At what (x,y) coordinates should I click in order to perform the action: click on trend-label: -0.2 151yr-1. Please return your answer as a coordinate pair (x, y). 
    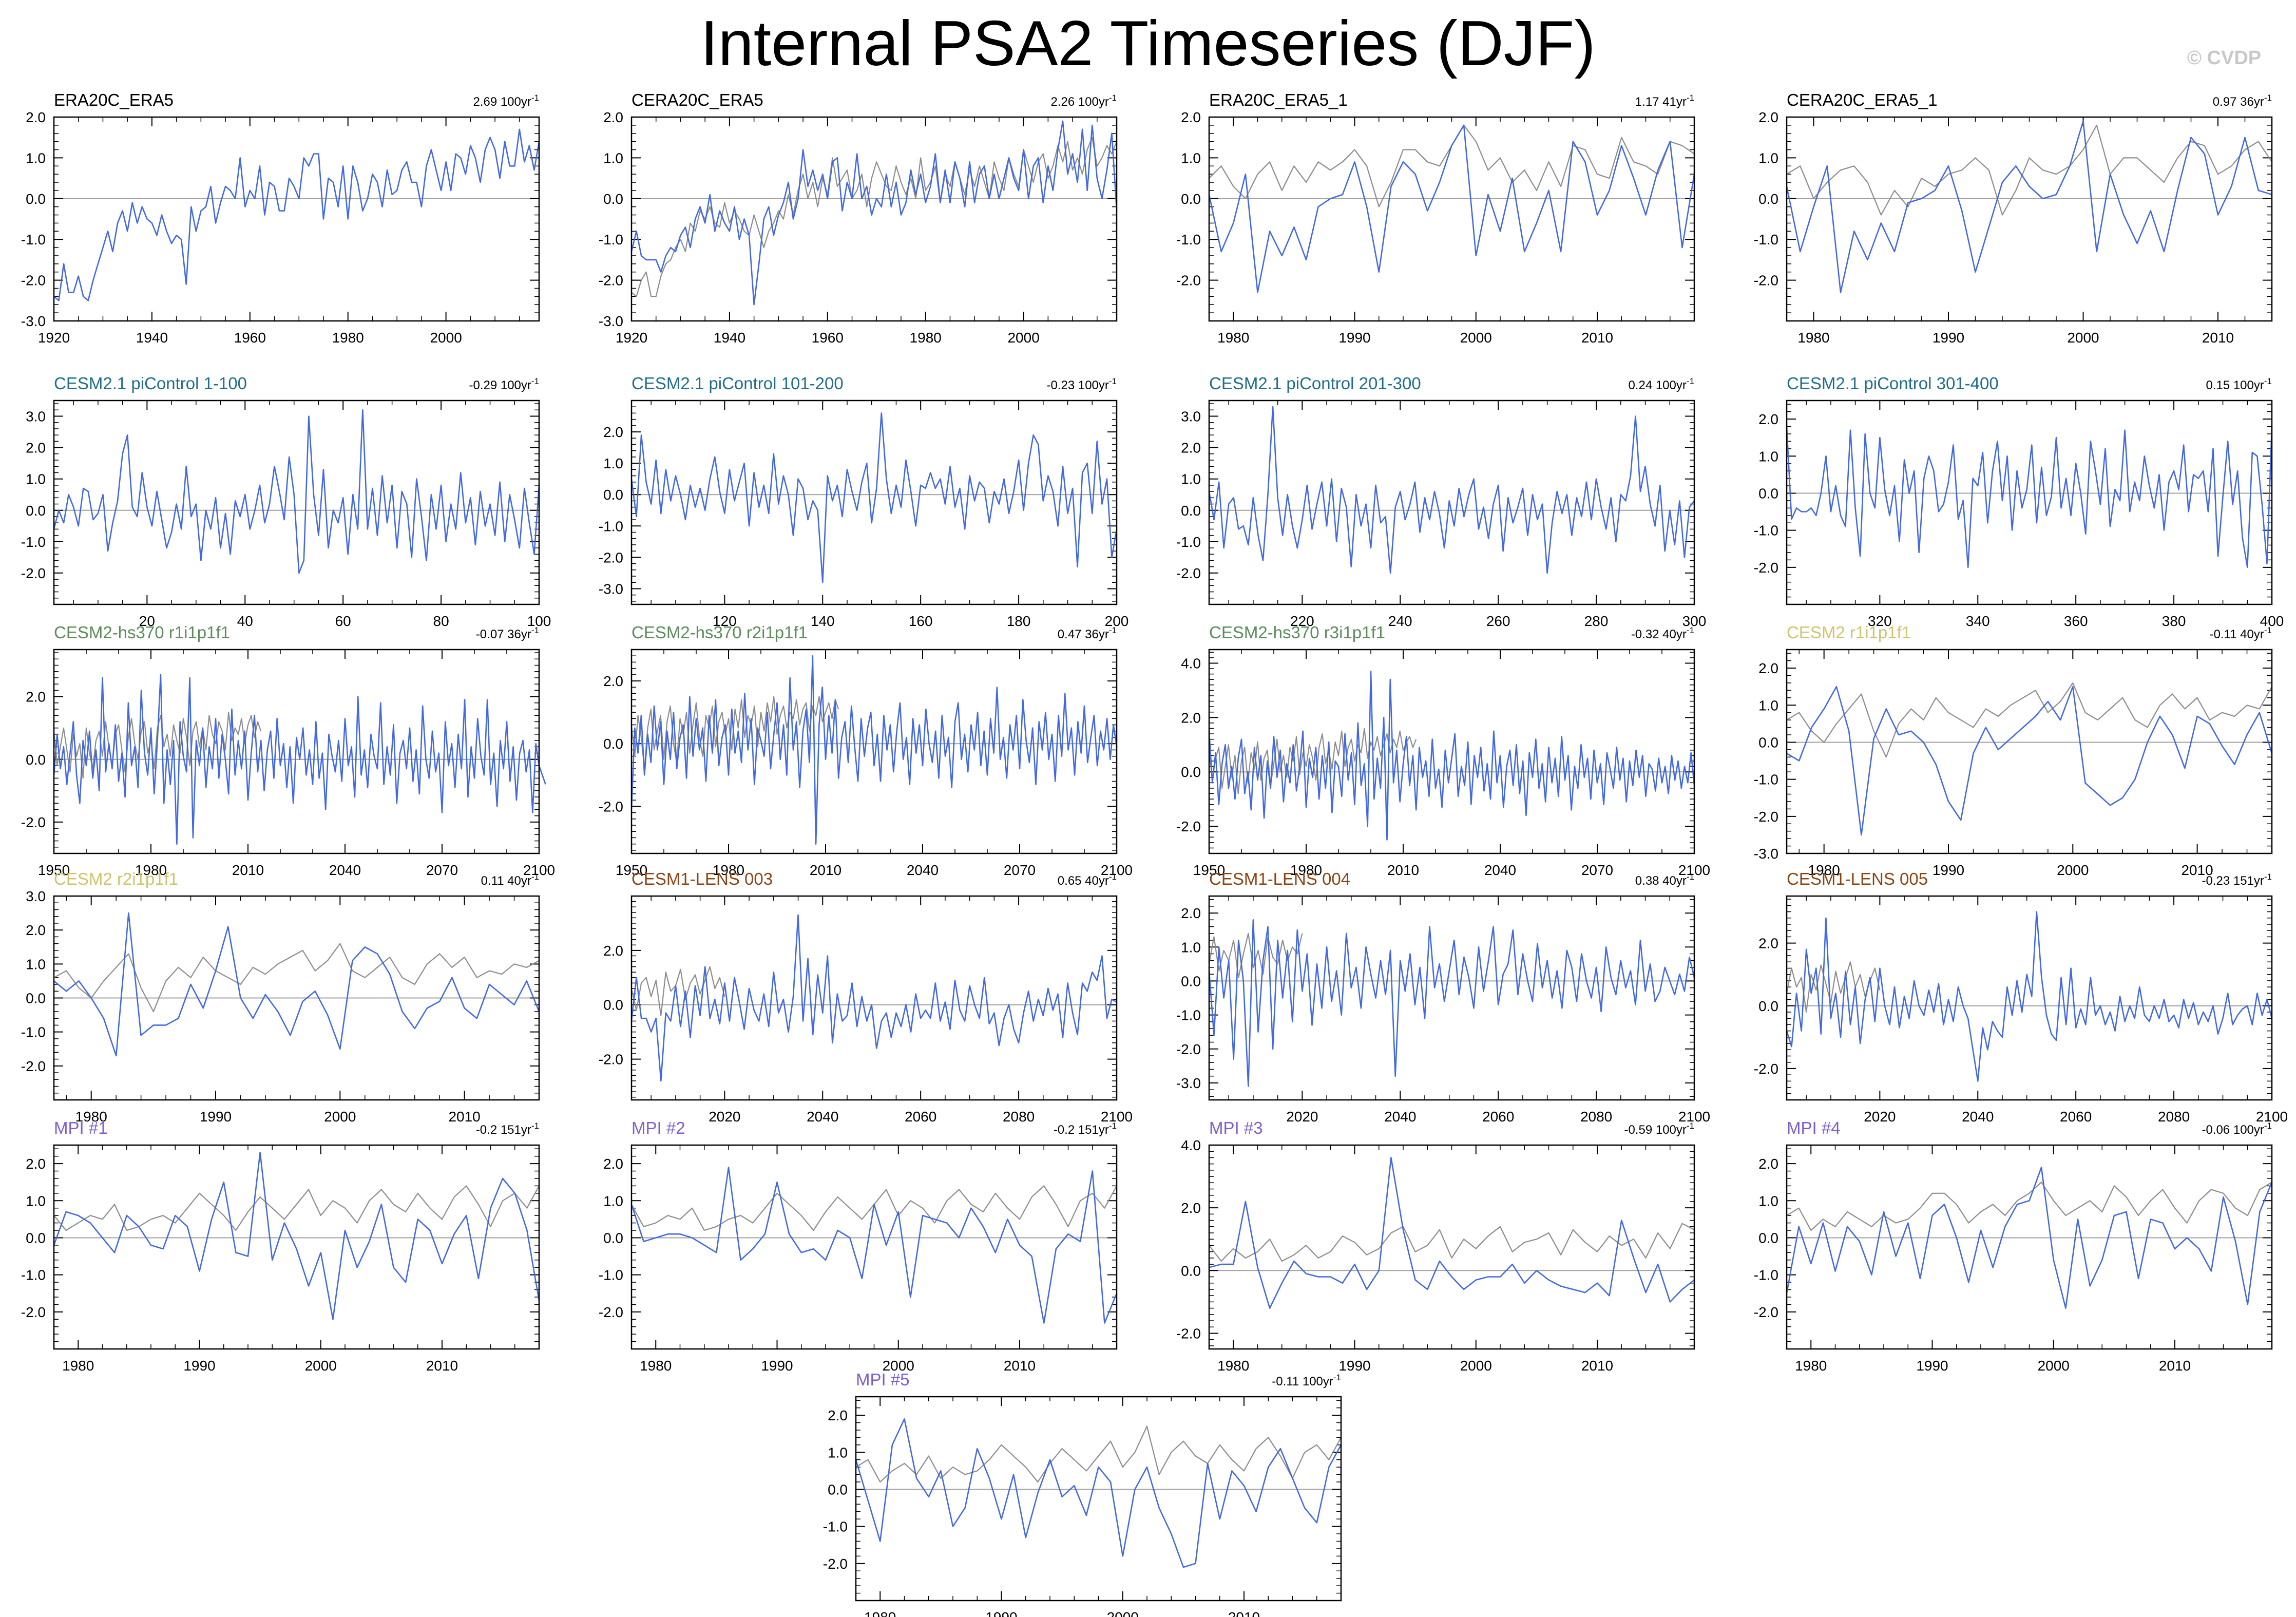
    Looking at the image, I should click on (1086, 1129).